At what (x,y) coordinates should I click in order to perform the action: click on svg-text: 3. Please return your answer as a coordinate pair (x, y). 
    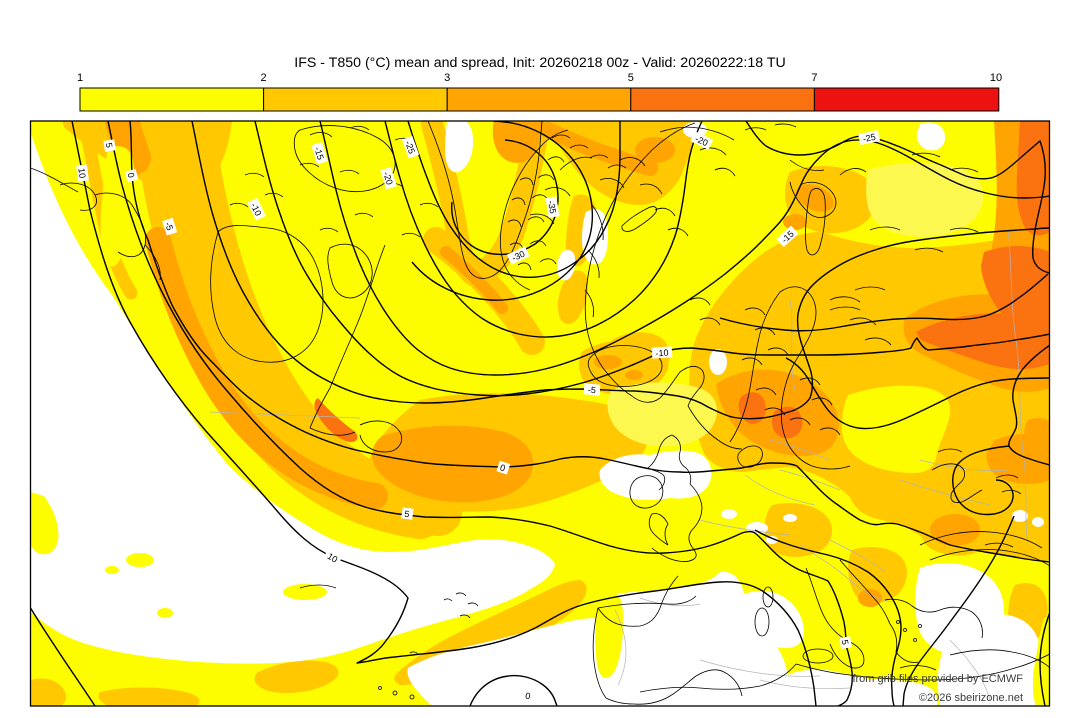
    Looking at the image, I should click on (447, 78).